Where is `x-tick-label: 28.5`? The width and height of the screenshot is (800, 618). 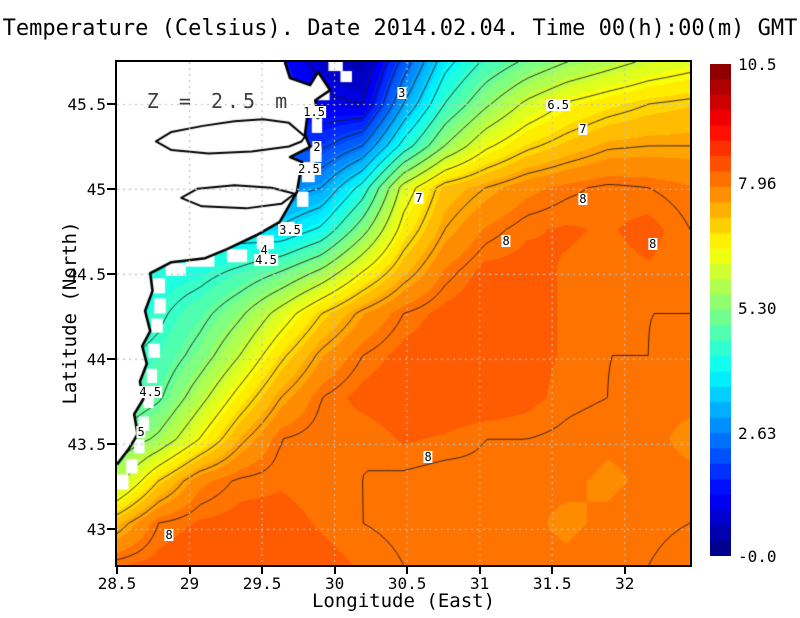
x-tick-label: 28.5 is located at coordinates (117, 583).